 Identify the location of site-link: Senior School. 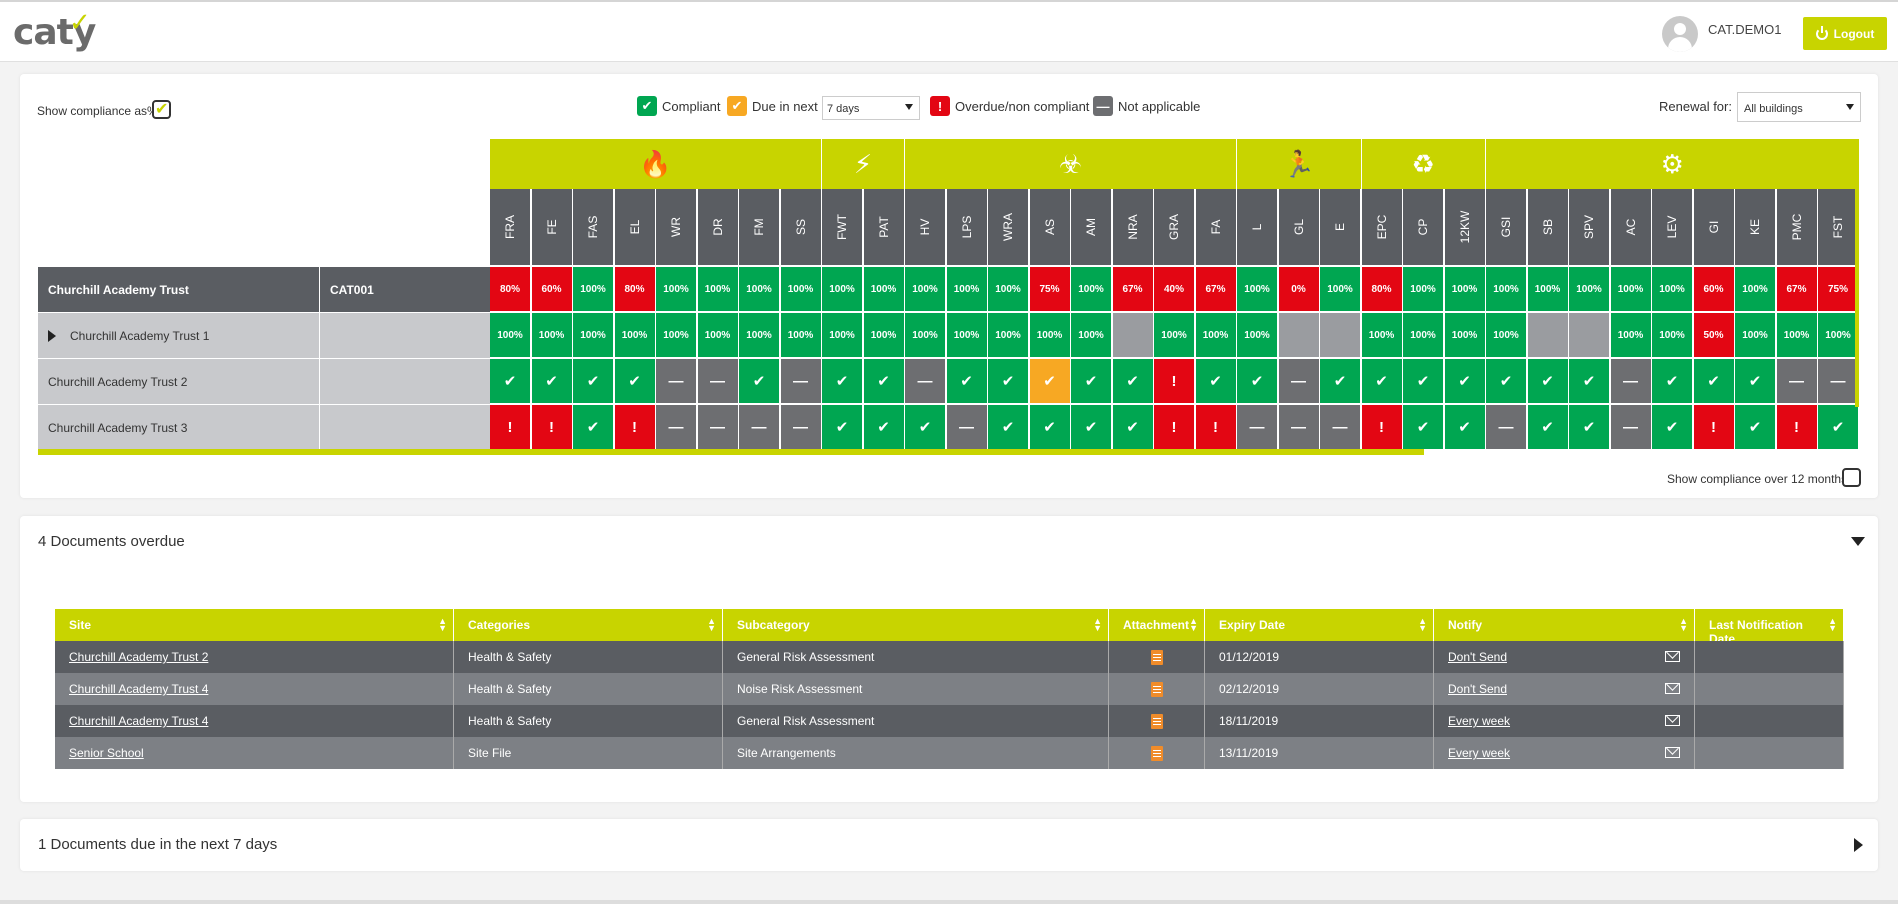
(106, 753).